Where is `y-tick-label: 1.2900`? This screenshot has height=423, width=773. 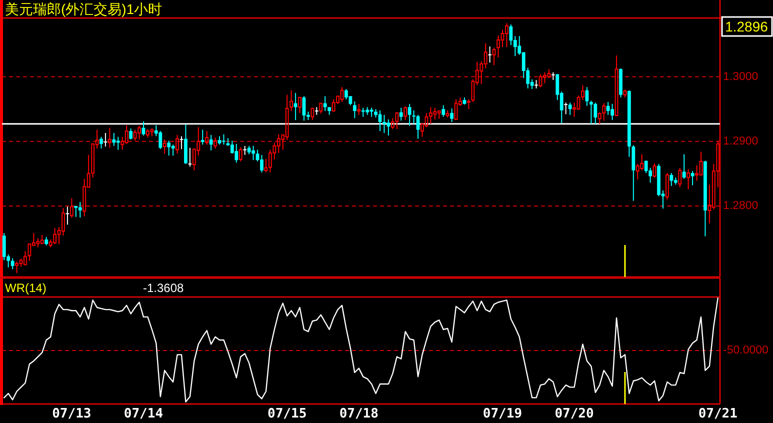
y-tick-label: 1.2900 is located at coordinates (740, 141).